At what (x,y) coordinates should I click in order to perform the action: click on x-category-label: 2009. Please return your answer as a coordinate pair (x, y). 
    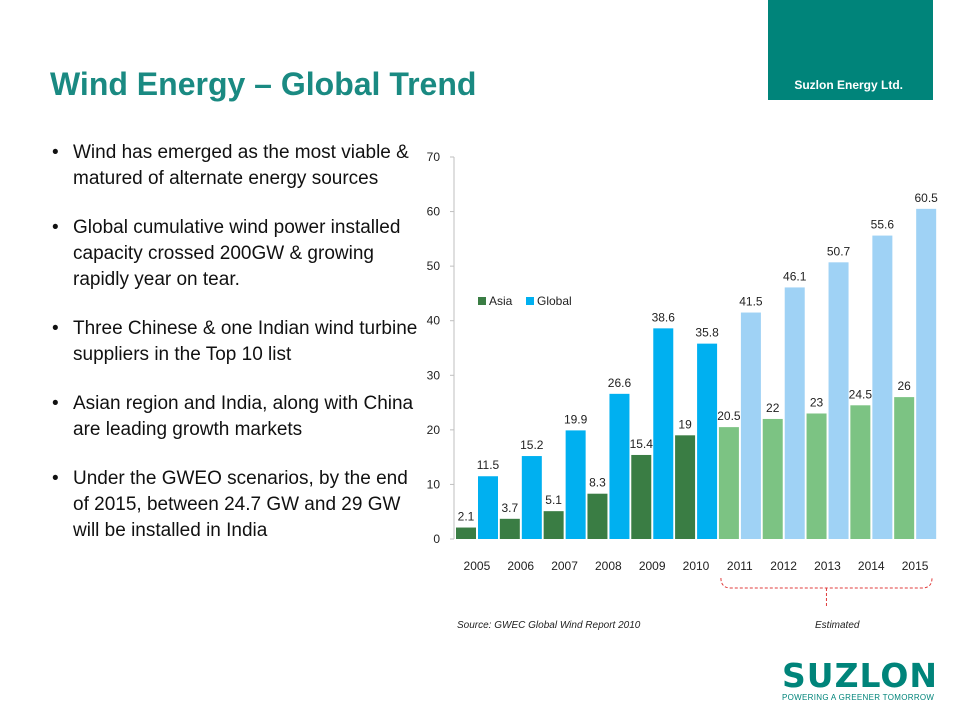
    Looking at the image, I should click on (652, 566).